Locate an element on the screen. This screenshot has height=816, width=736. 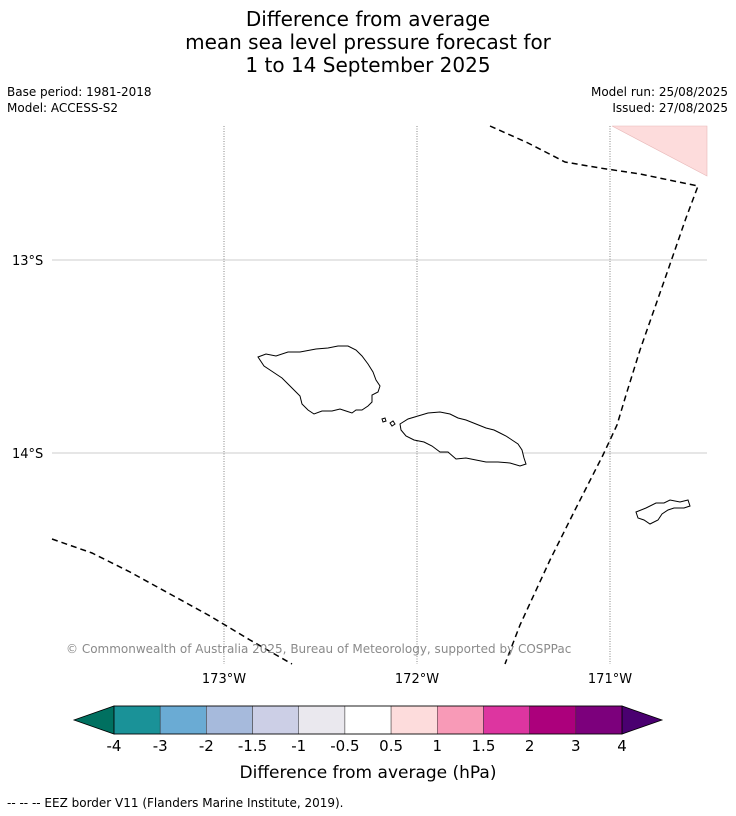
metadata-right: Model run: 25/08/2025 Issued: 27/08/2025 is located at coordinates (659, 100).